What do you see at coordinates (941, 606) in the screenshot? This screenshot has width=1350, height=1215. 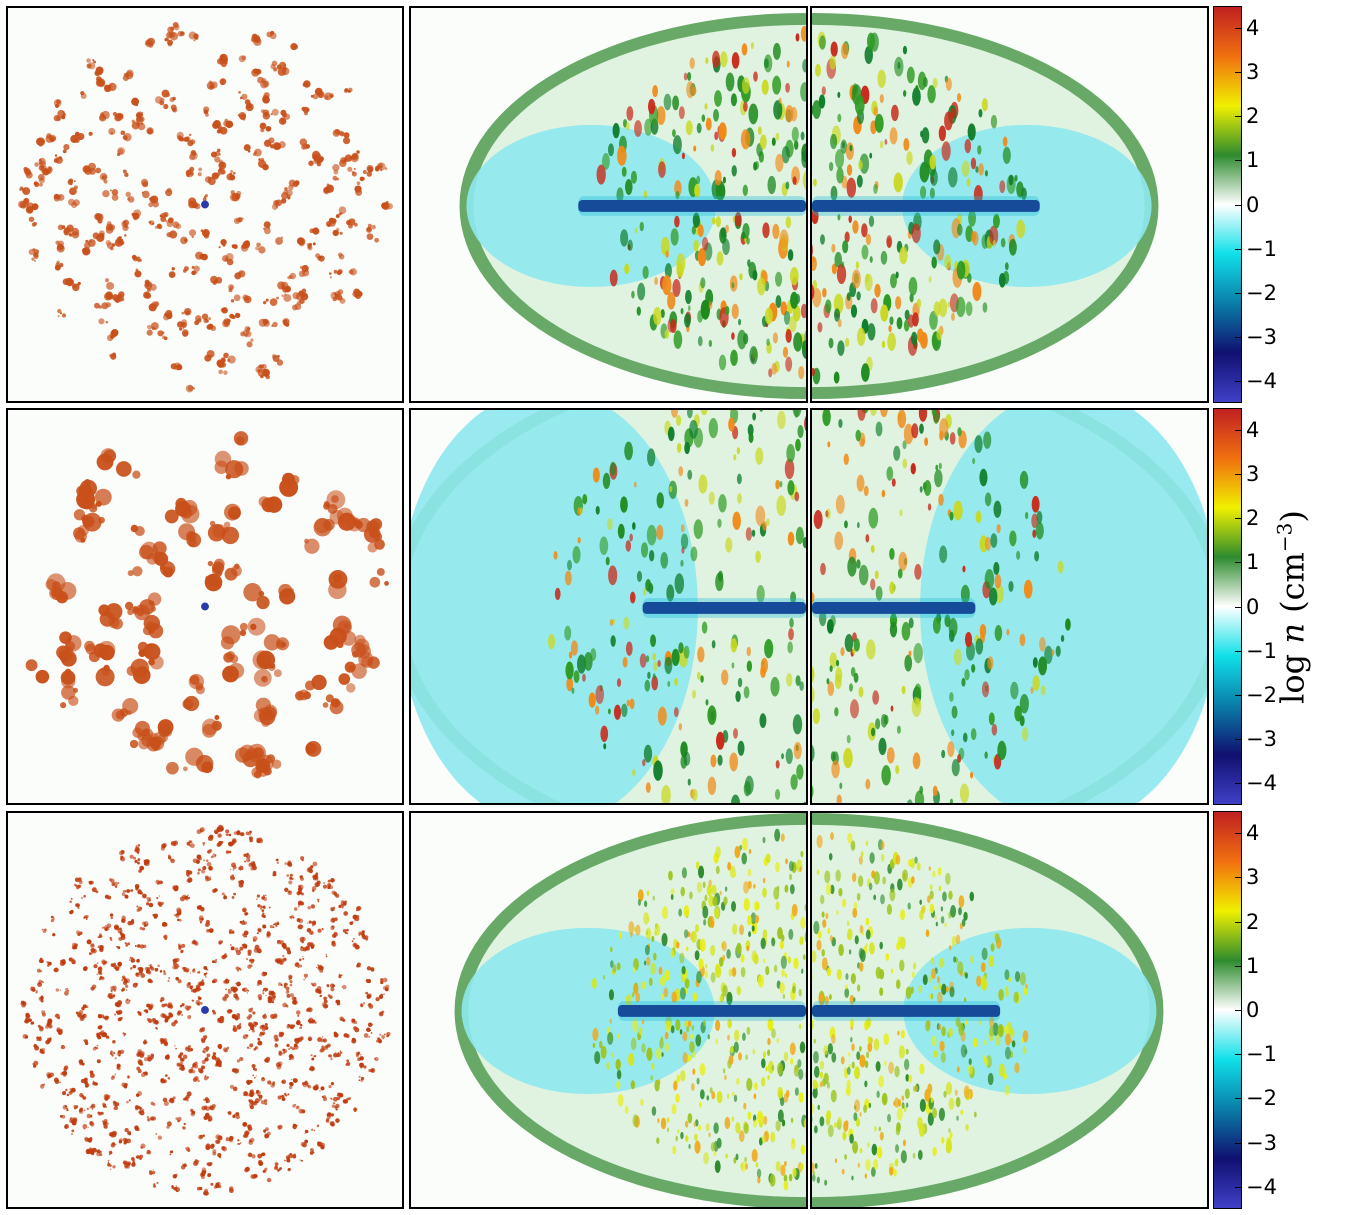 I see `dense-turbulent-gas` at bounding box center [941, 606].